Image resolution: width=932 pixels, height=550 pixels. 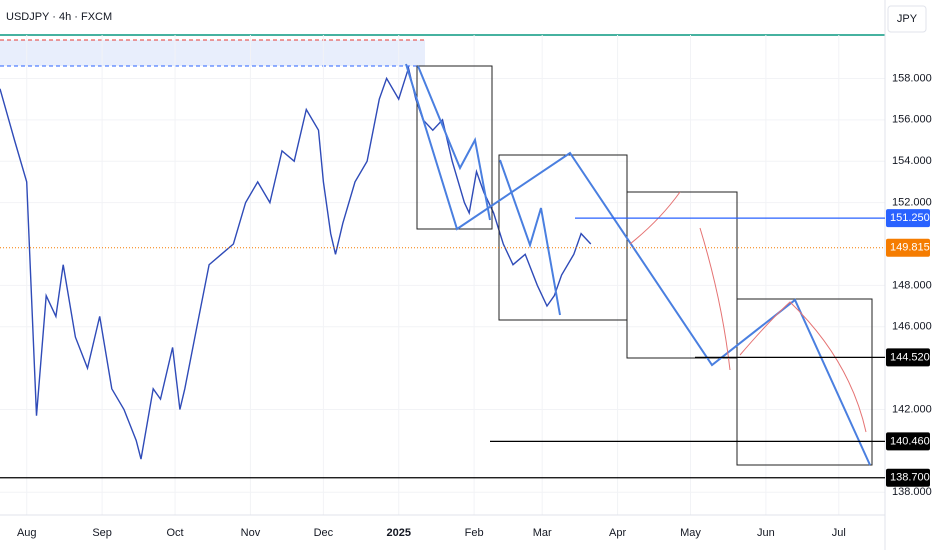 I want to click on currency: JPY, so click(x=907, y=19).